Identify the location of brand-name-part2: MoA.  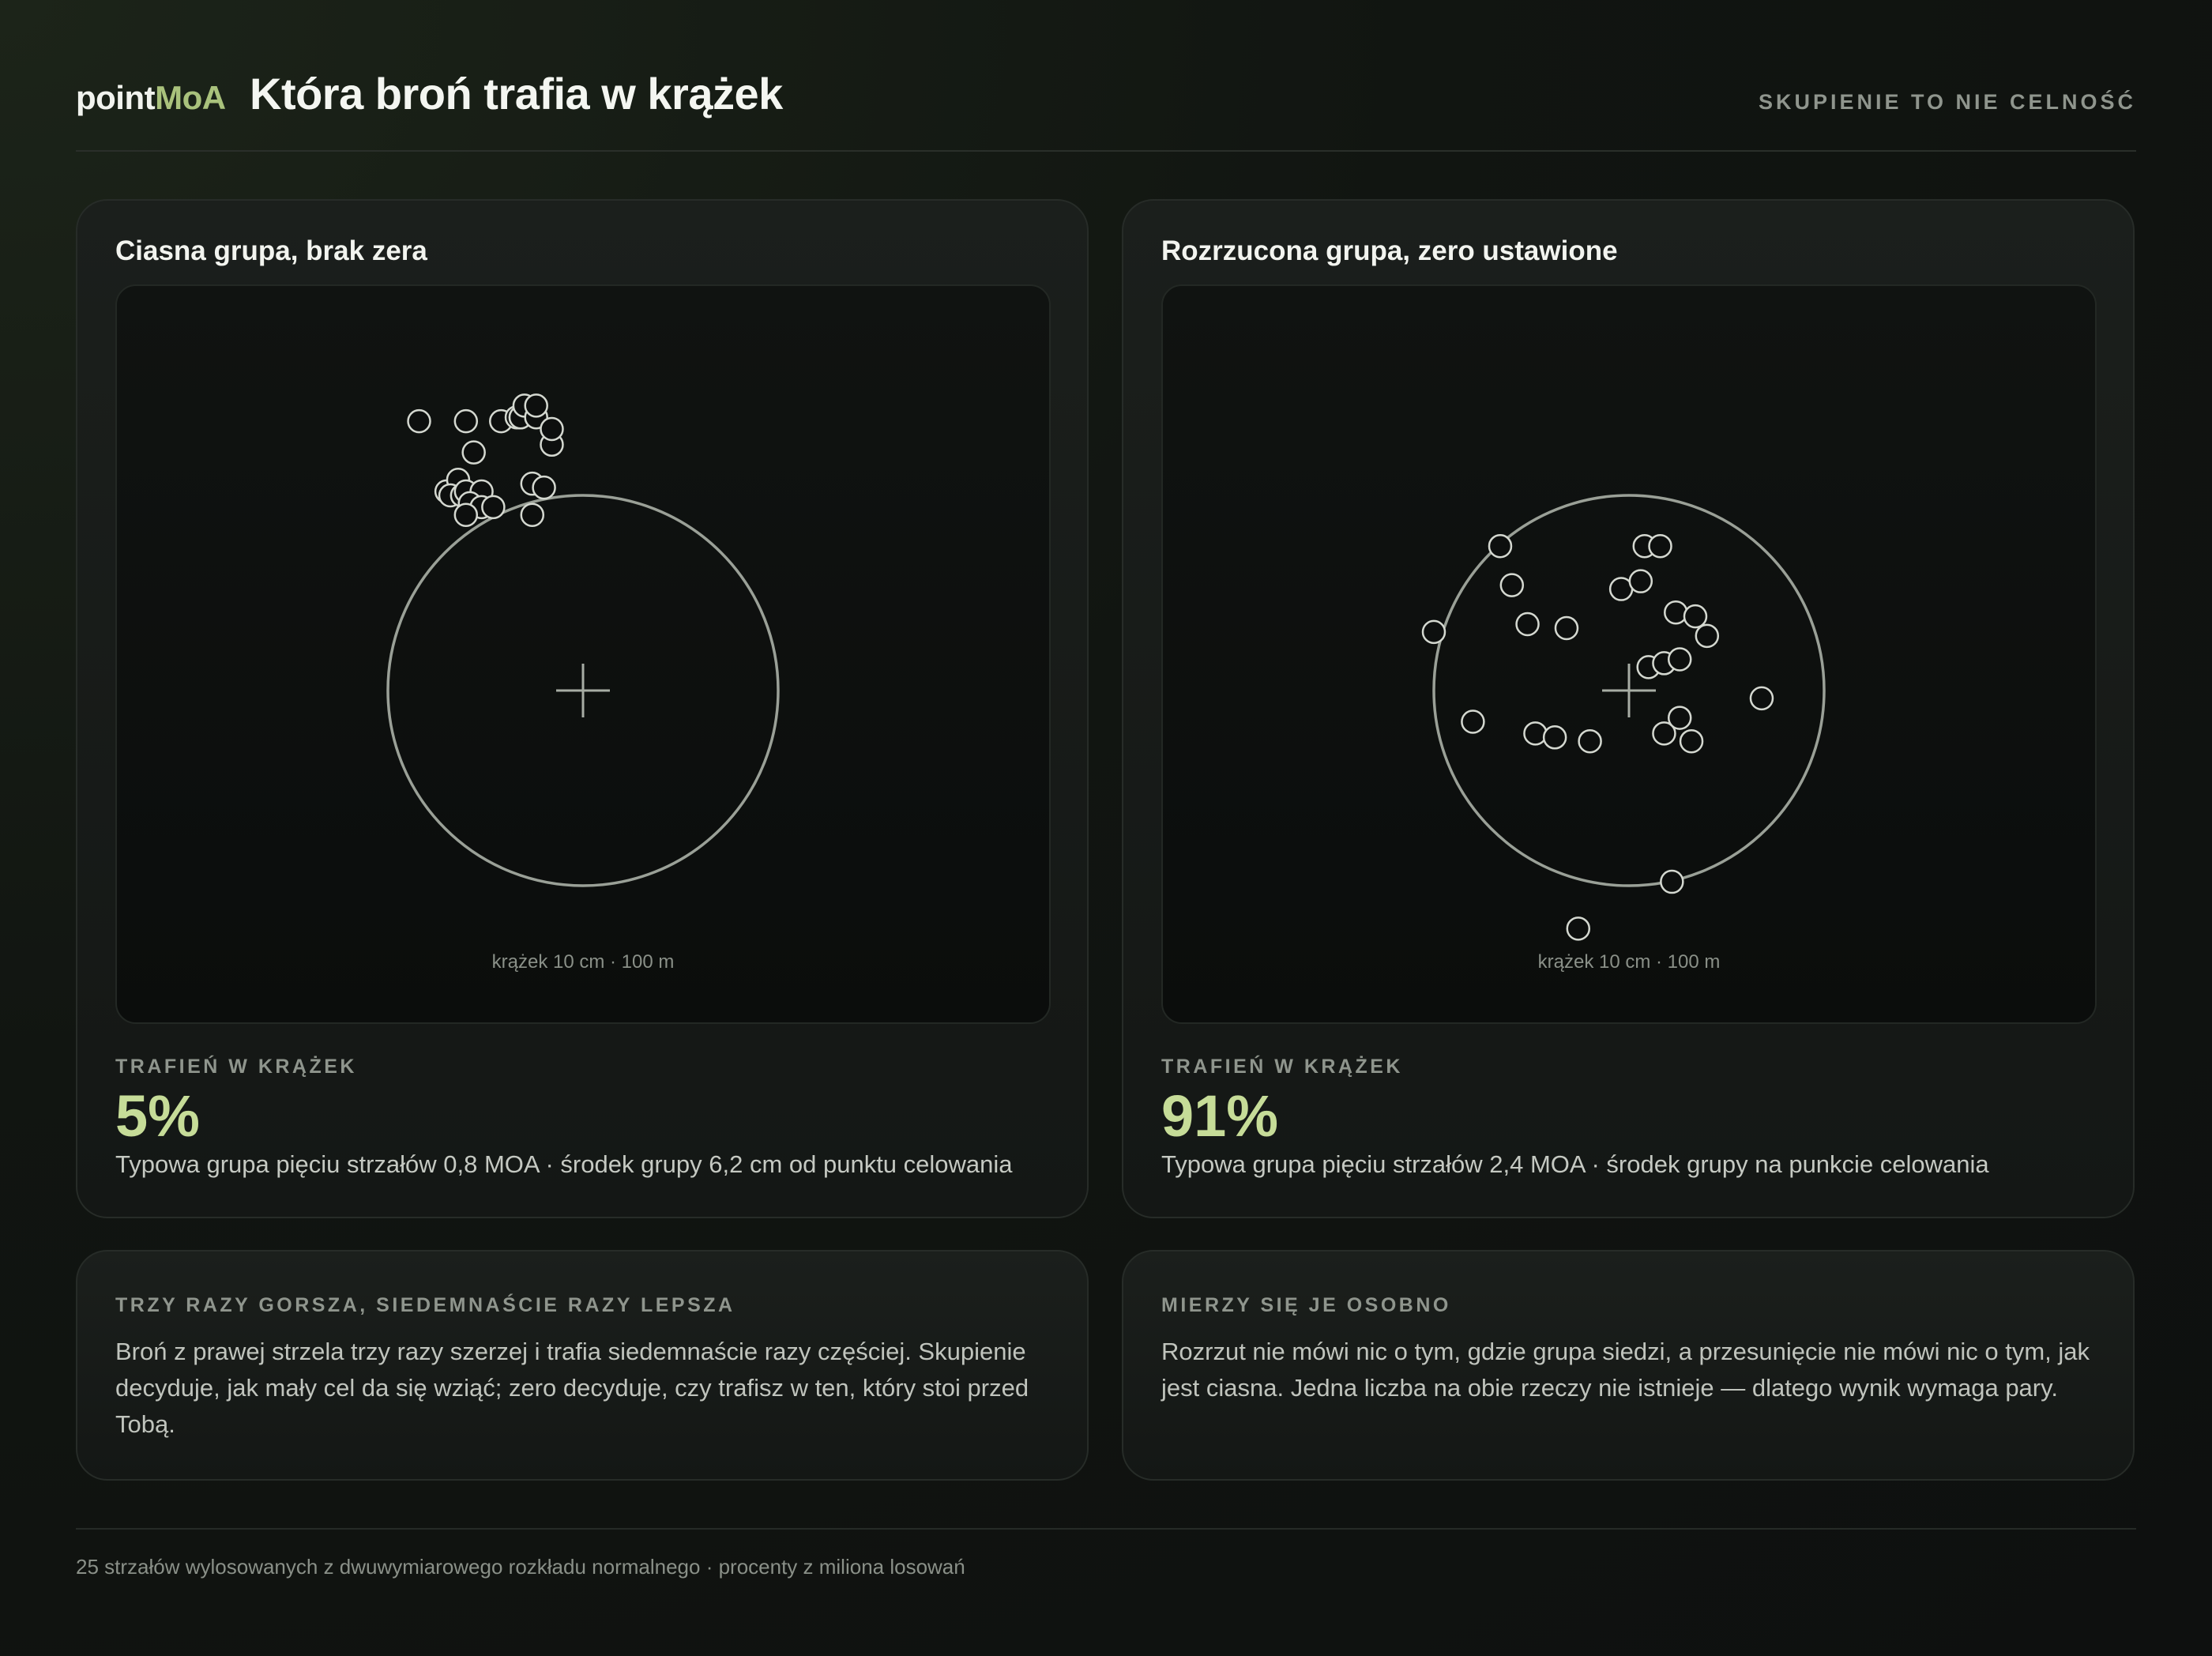
(190, 98).